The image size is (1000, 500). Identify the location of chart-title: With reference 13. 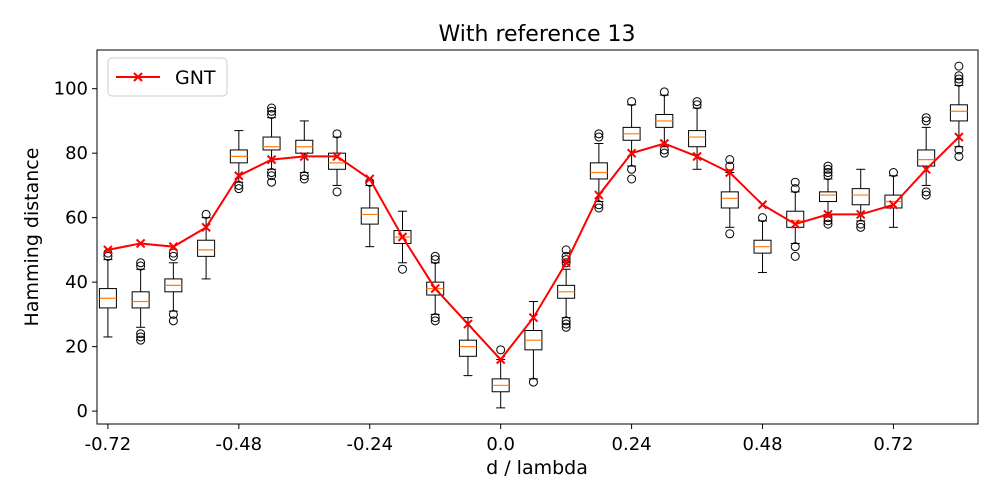
(537, 34).